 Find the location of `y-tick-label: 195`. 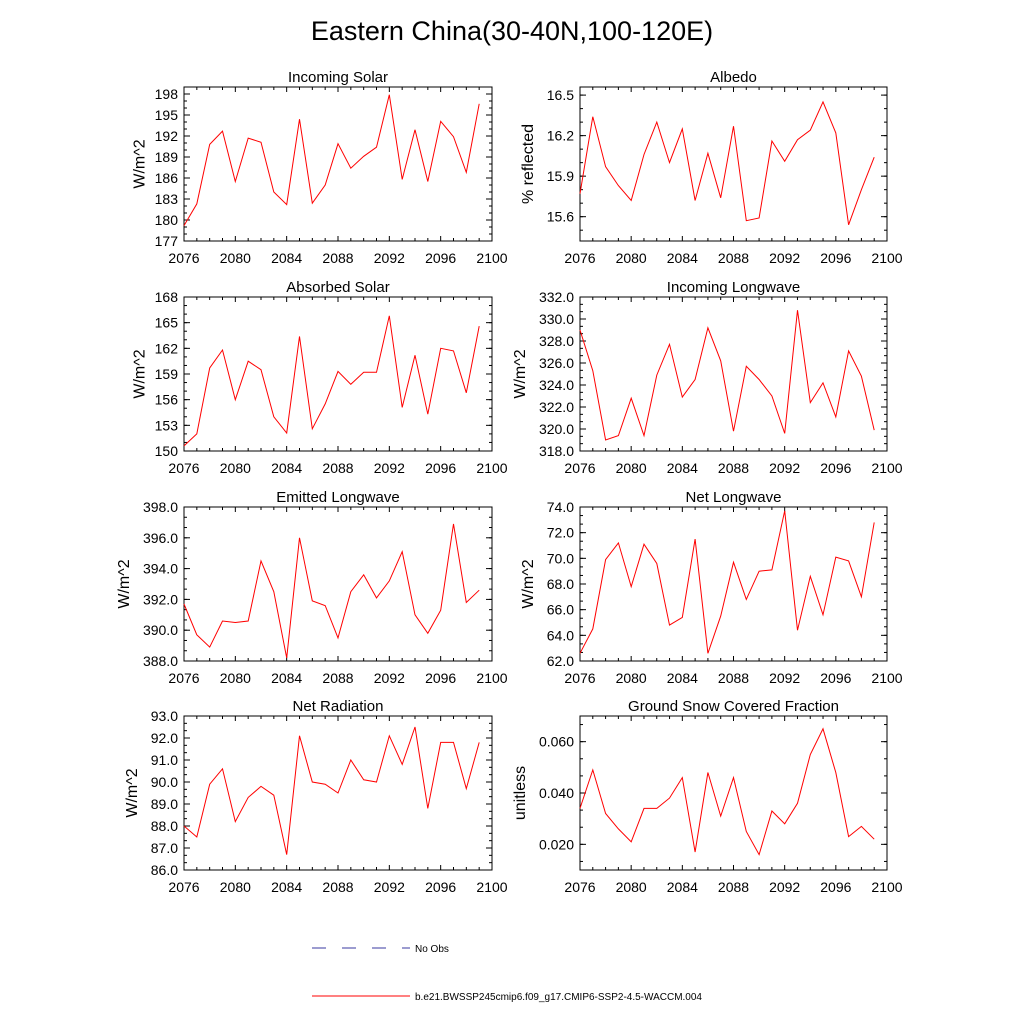

y-tick-label: 195 is located at coordinates (167, 115).